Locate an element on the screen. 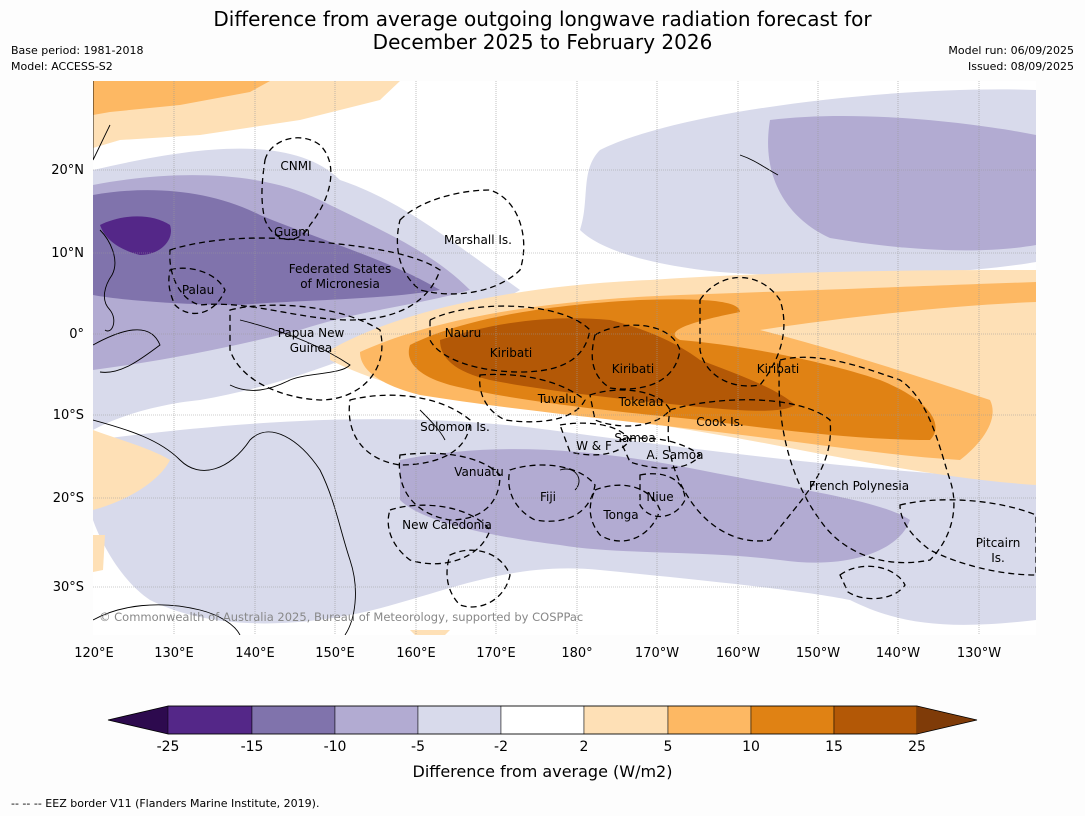  eez-samoa is located at coordinates (660, 453).